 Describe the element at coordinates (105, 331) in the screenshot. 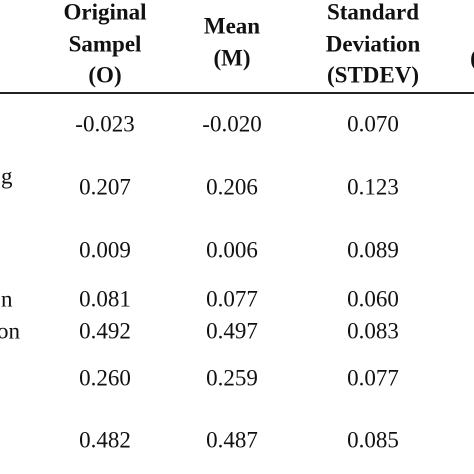

I see `cell-value: 0.492` at that location.